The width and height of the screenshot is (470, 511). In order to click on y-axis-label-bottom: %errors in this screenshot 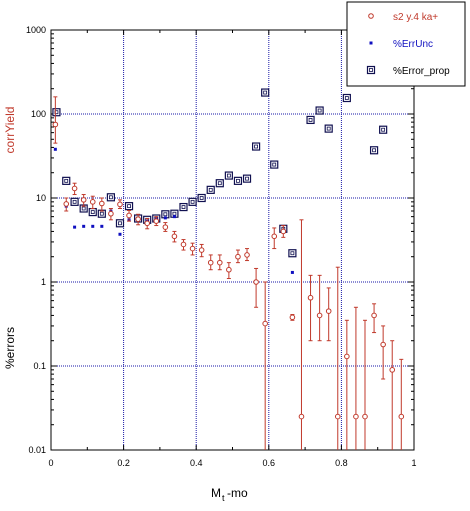, I will do `click(10, 348)`.